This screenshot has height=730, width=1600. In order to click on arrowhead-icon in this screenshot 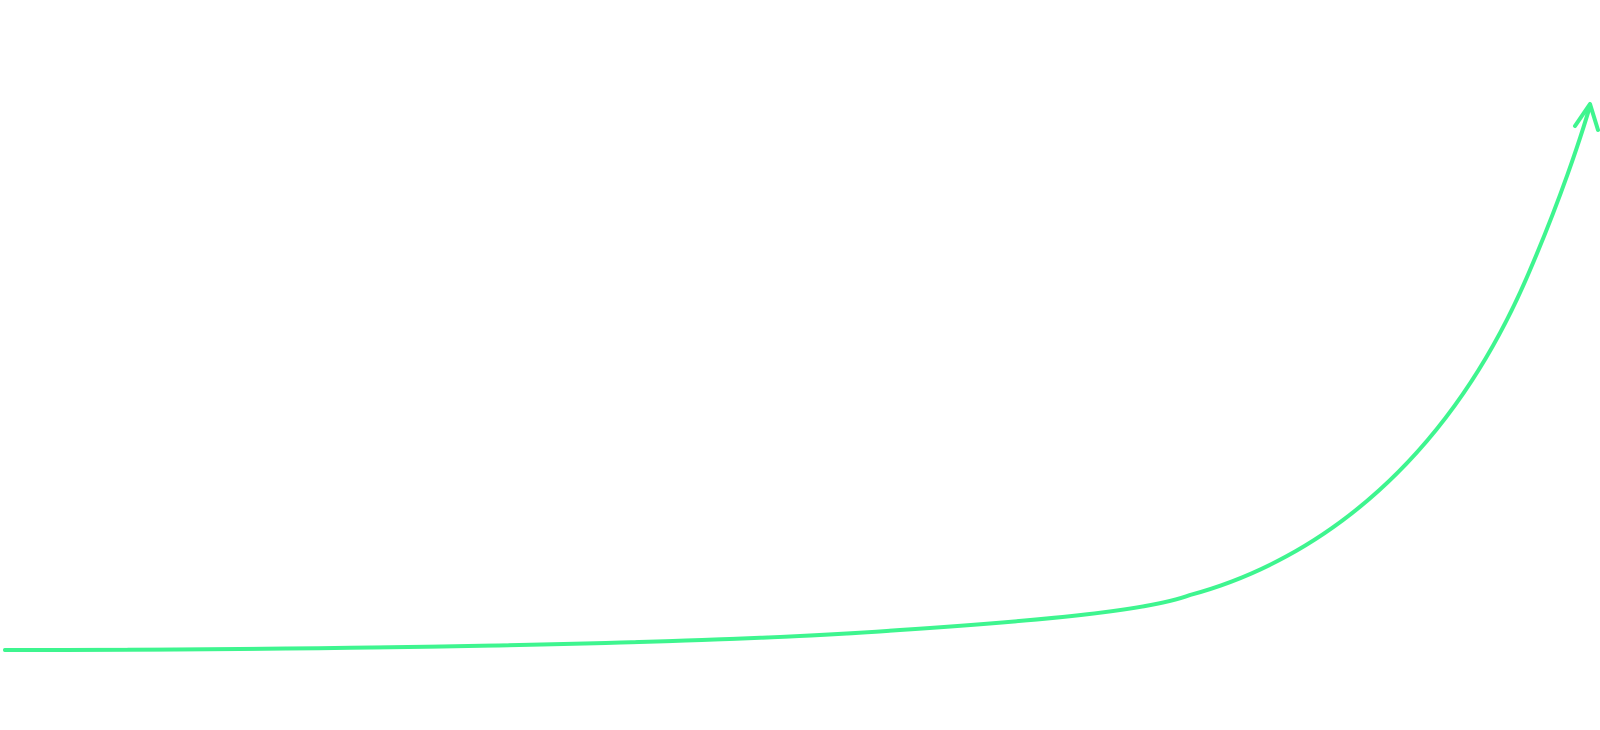, I will do `click(1586, 117)`.